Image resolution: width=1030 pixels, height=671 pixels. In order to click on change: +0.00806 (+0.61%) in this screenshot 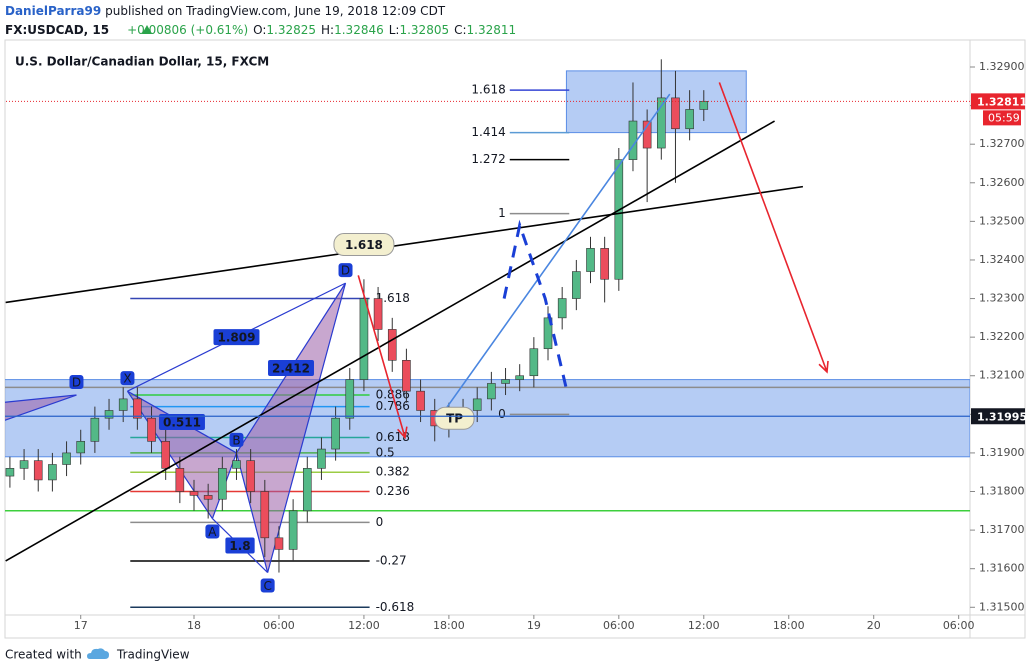, I will do `click(187, 30)`.